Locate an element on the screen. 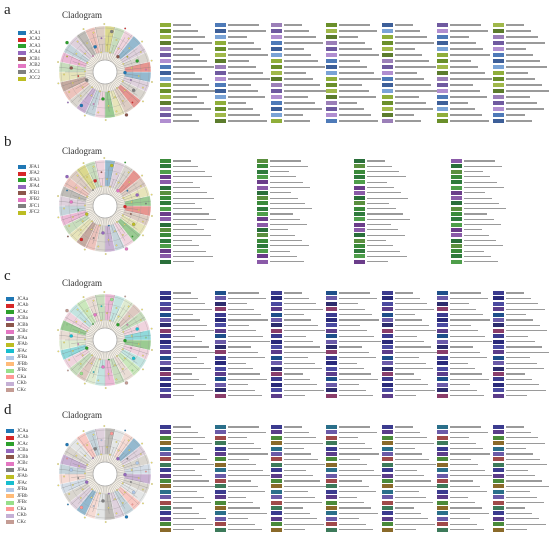  legend-label: JCB2 is located at coordinates (35, 66).